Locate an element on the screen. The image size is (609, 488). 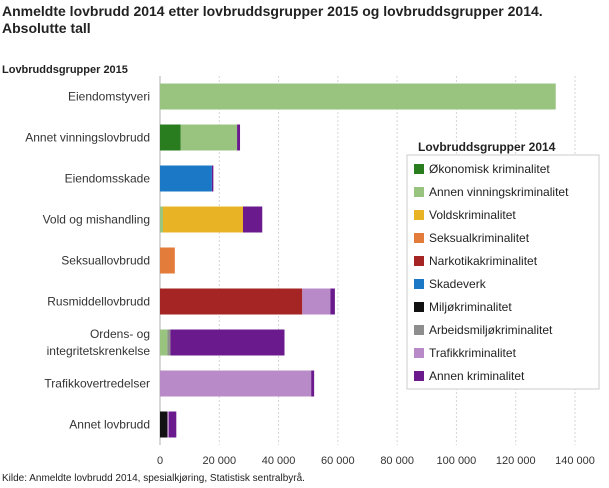
legend-title: Lovbruddsgrupper 2014 is located at coordinates (487, 147).